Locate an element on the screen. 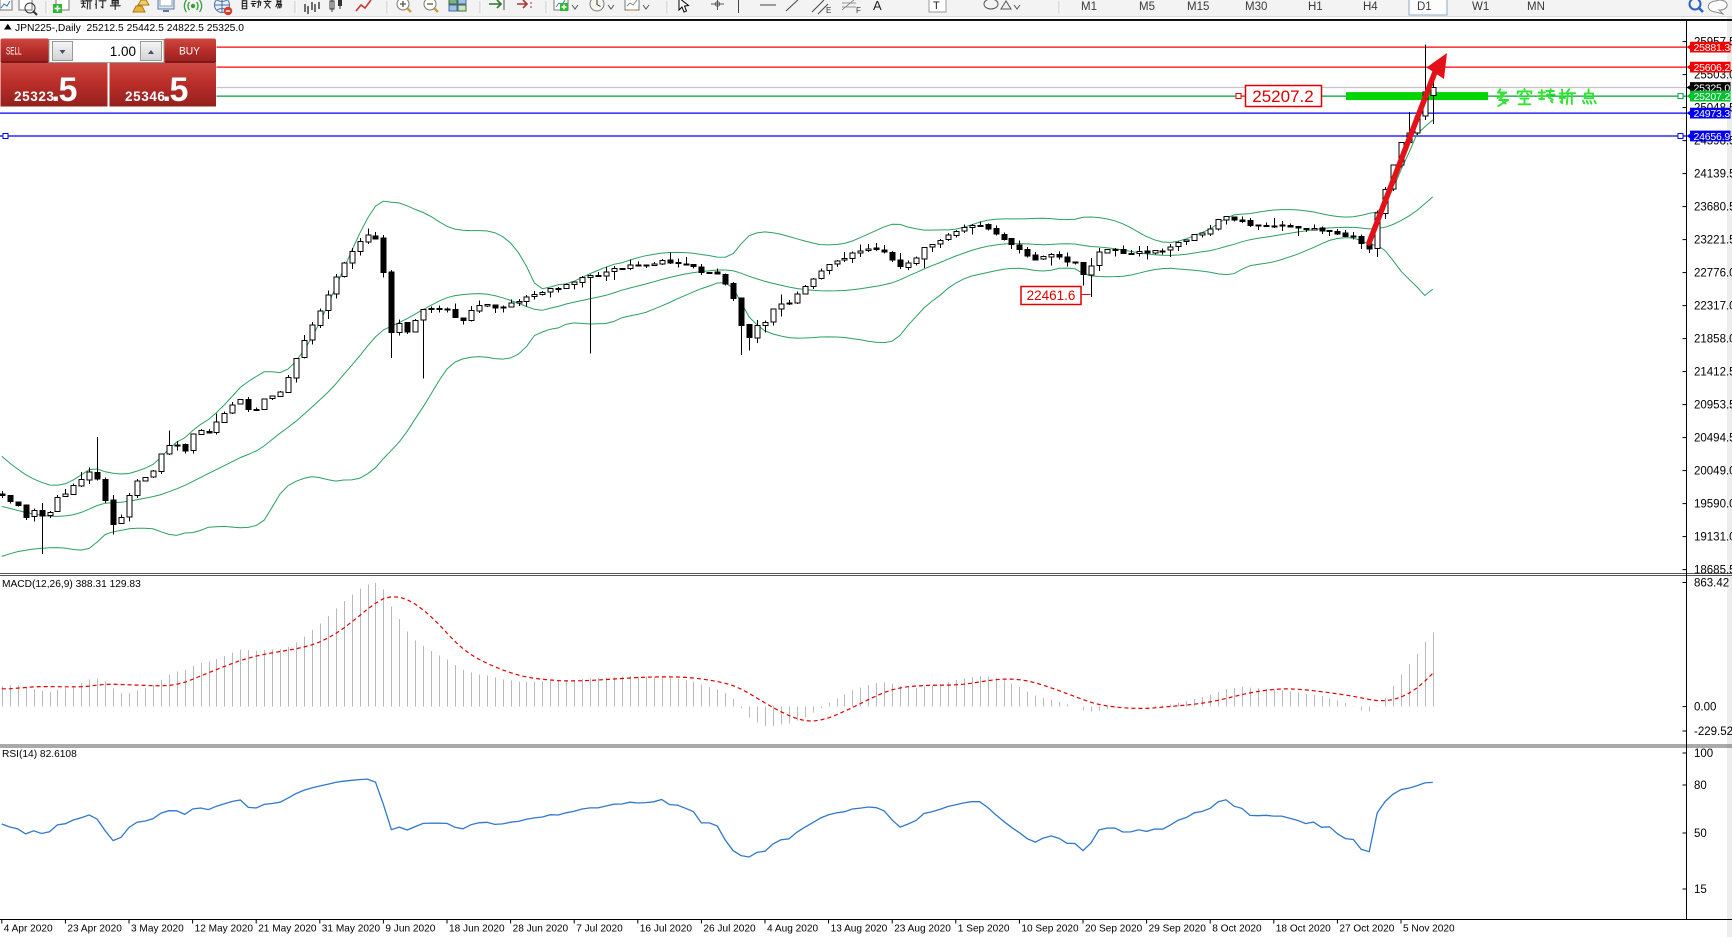  svg-text: -229.52 is located at coordinates (1713, 732).